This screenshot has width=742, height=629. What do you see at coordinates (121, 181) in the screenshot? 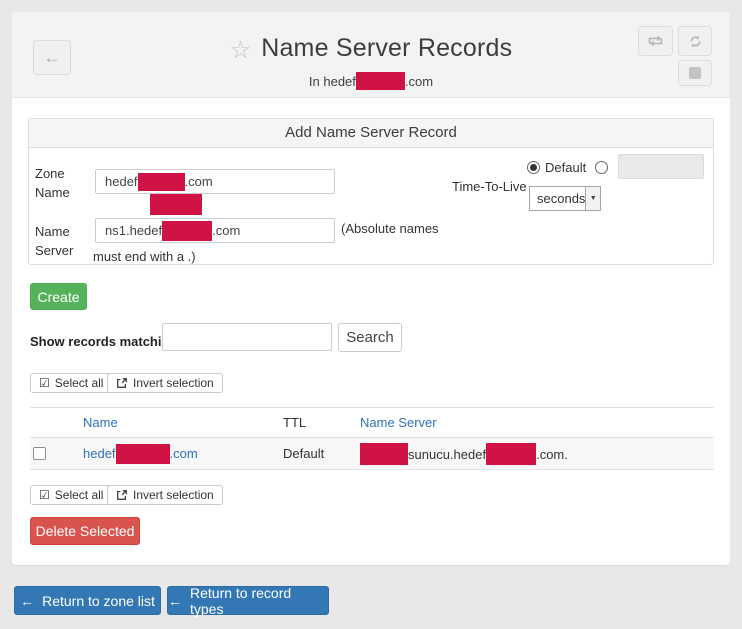
I see `zone-value-prefix: hedef` at bounding box center [121, 181].